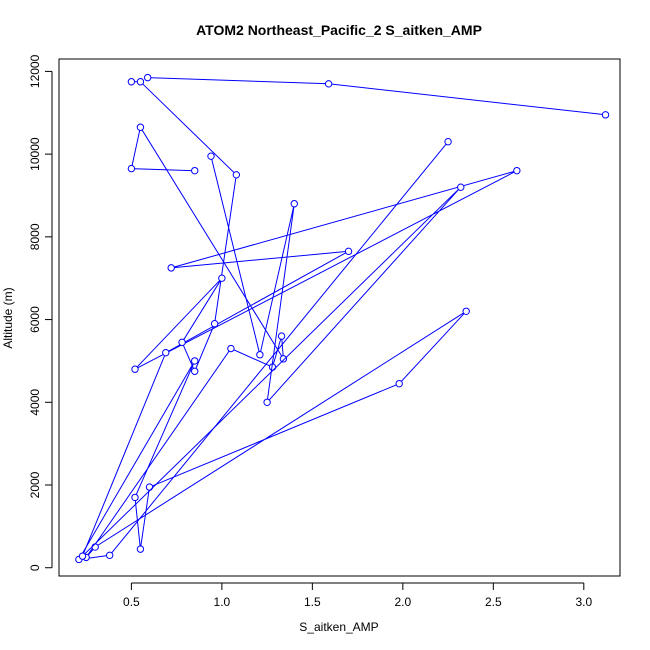 This screenshot has height=650, width=650. I want to click on y-tick-label: 6000, so click(35, 319).